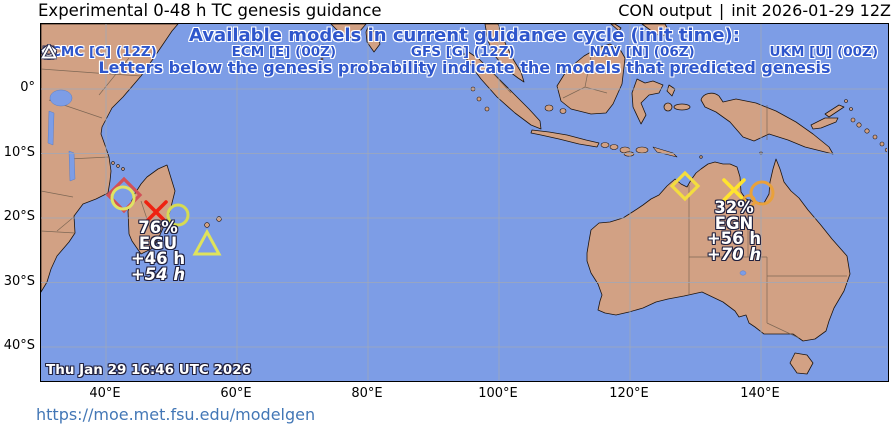 This screenshot has width=894, height=427. Describe the element at coordinates (72, 166) in the screenshot. I see `lake-malawi` at that location.